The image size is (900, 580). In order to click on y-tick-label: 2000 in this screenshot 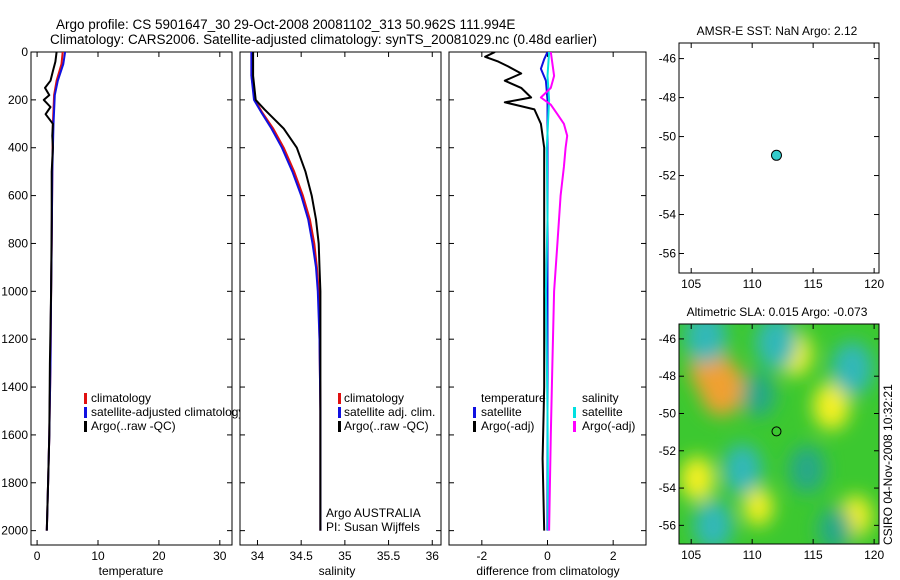, I will do `click(14, 531)`.